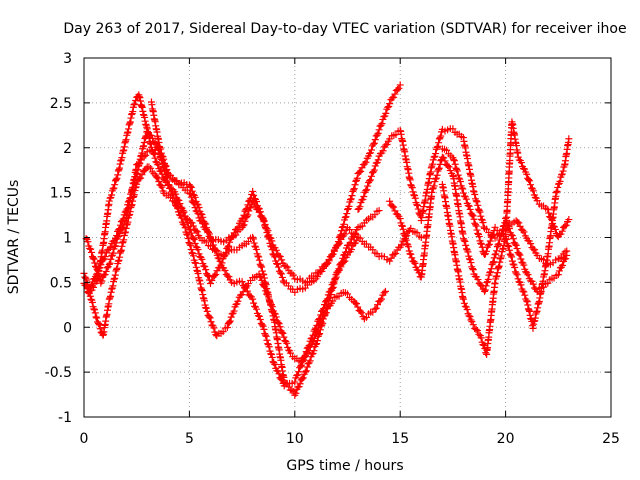 The height and width of the screenshot is (480, 640). I want to click on y-tick-label: 1.5, so click(61, 194).